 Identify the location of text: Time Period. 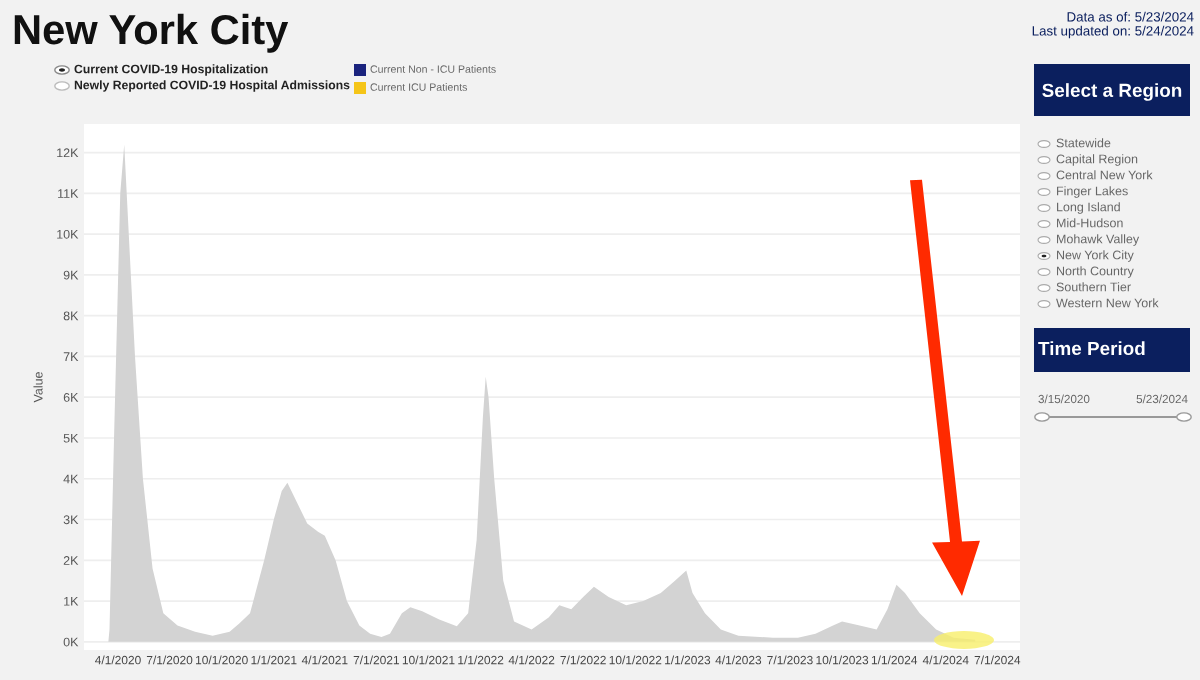
(1091, 348).